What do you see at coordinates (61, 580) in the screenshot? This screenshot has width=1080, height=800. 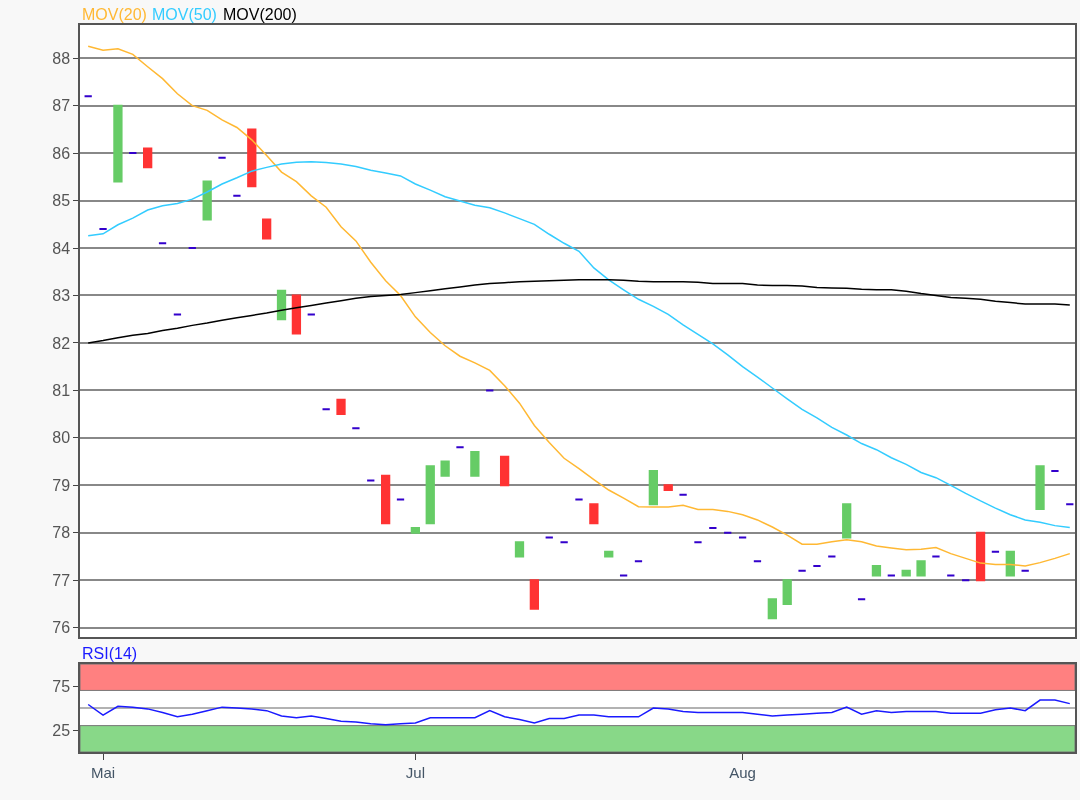 I see `y-tick-label: 77` at bounding box center [61, 580].